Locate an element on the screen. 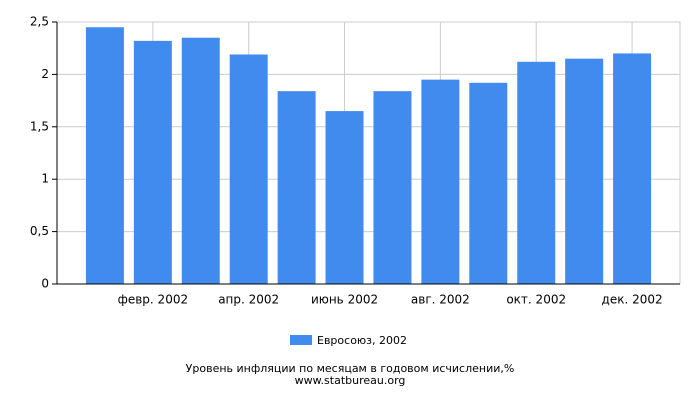 The image size is (700, 400). y-tick-label: 2,5 is located at coordinates (39, 22).